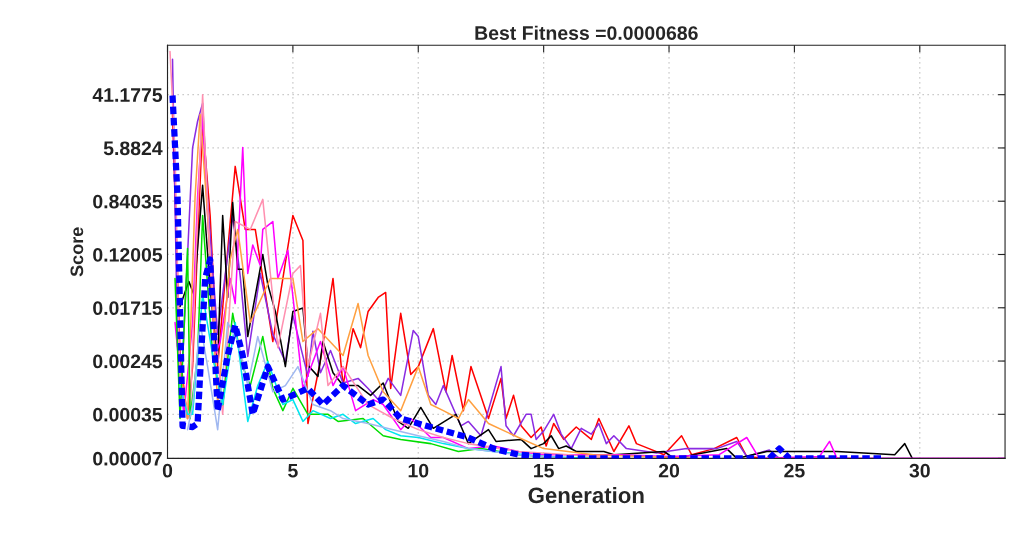 Image resolution: width=1034 pixels, height=533 pixels. What do you see at coordinates (128, 414) in the screenshot?
I see `y-tick-label: 0.00035` at bounding box center [128, 414].